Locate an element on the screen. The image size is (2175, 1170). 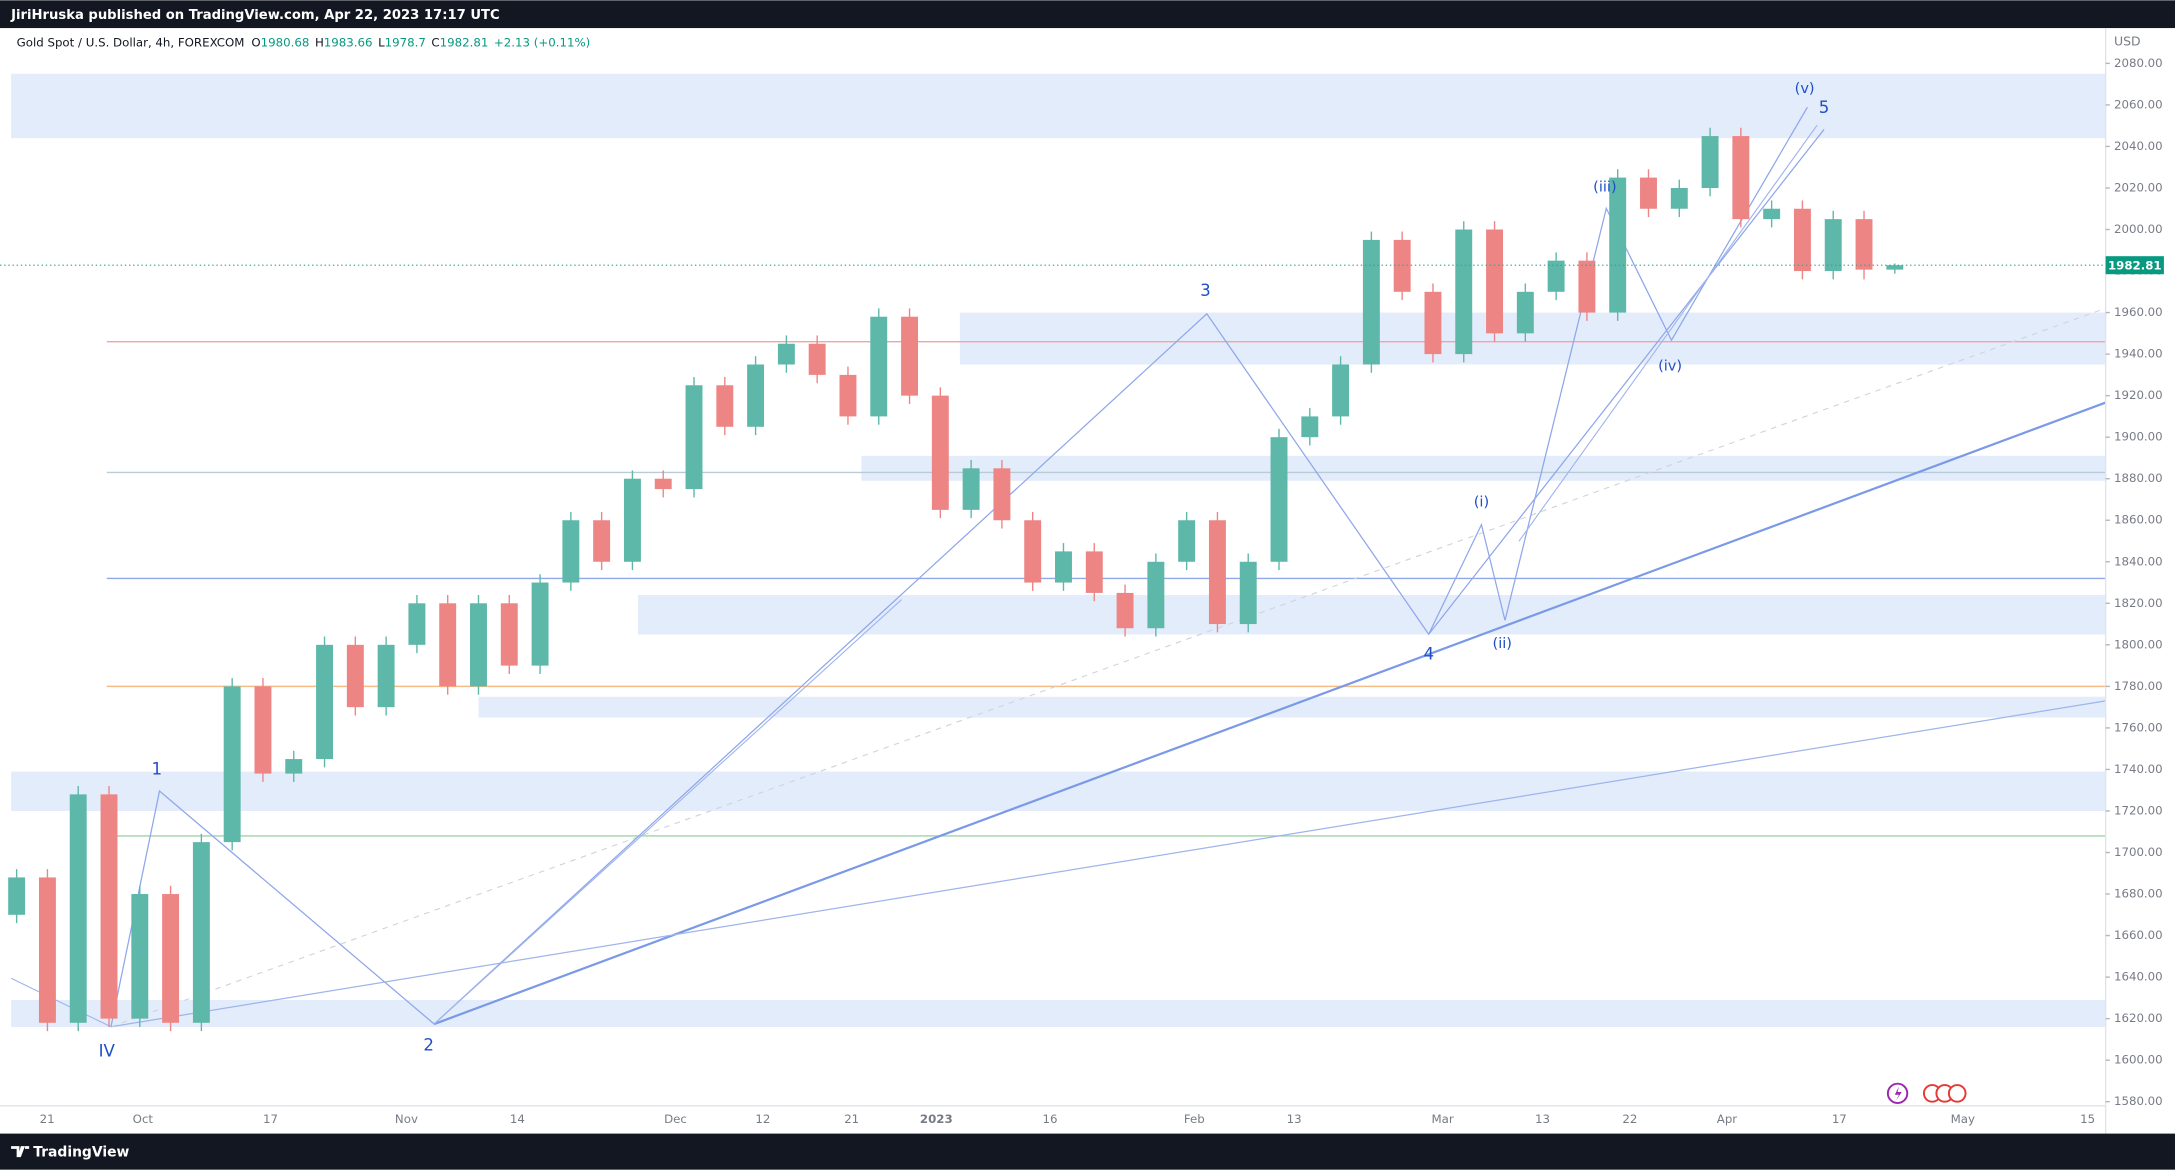
indicator-icons is located at coordinates (1926, 1093).